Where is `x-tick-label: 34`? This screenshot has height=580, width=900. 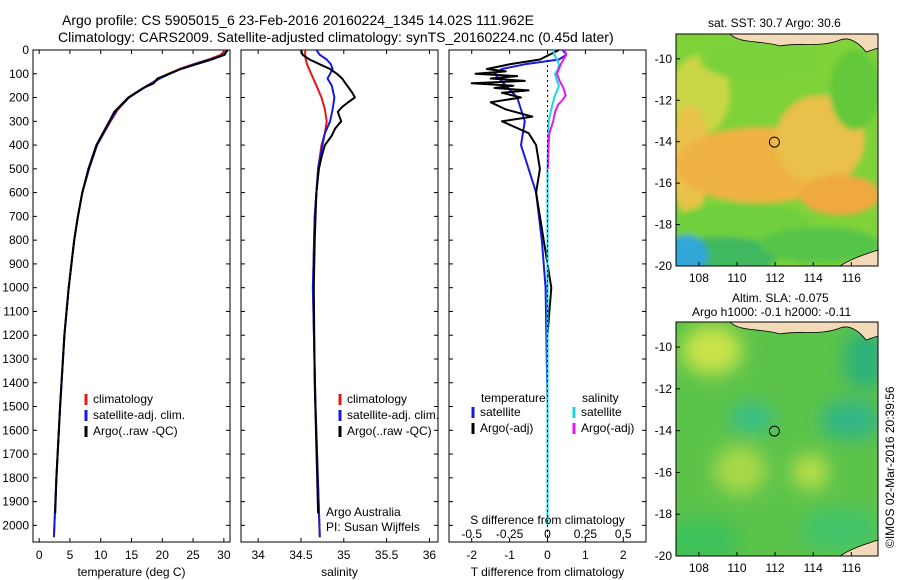
x-tick-label: 34 is located at coordinates (258, 555).